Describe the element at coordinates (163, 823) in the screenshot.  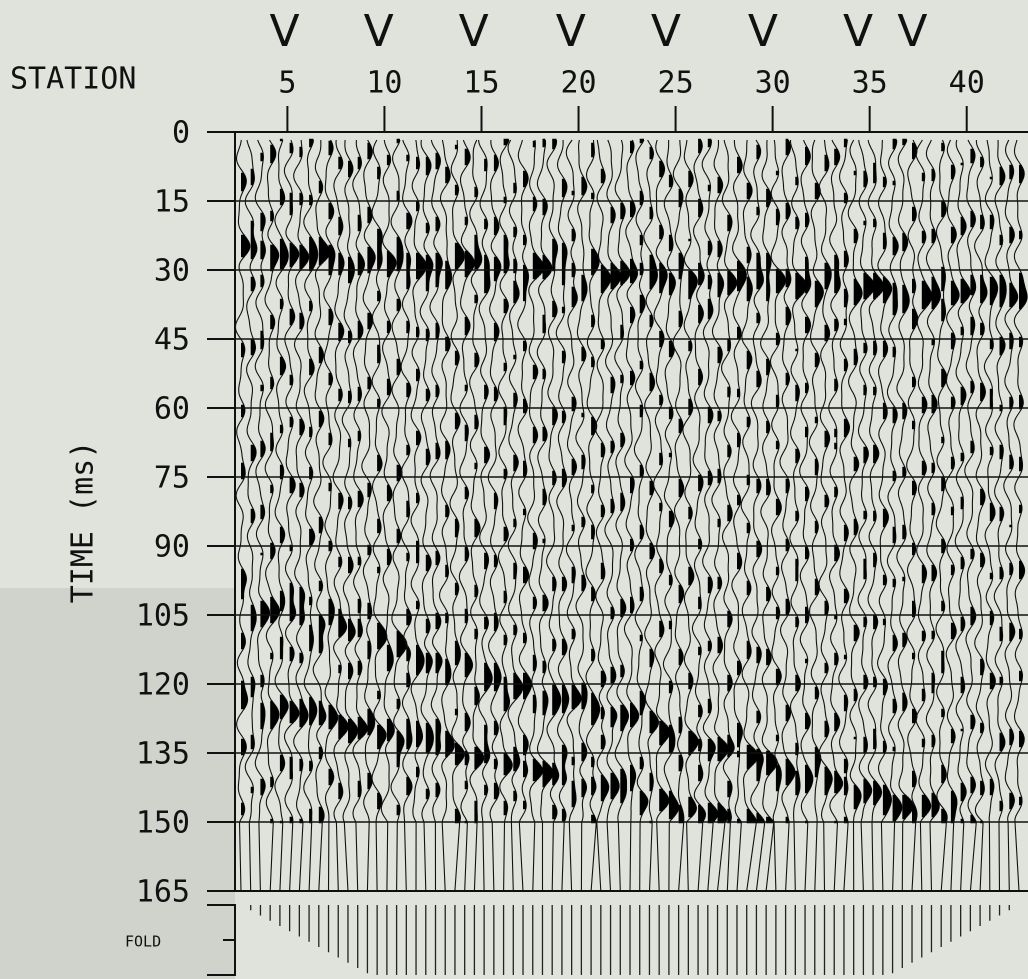
I see `y-tick-label: 150` at that location.